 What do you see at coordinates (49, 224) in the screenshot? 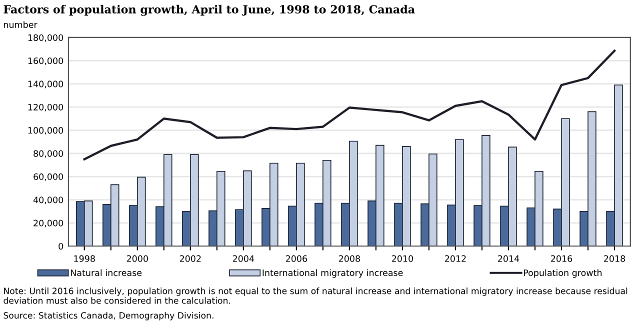
I see `y-tick-label: 20,000` at bounding box center [49, 224].